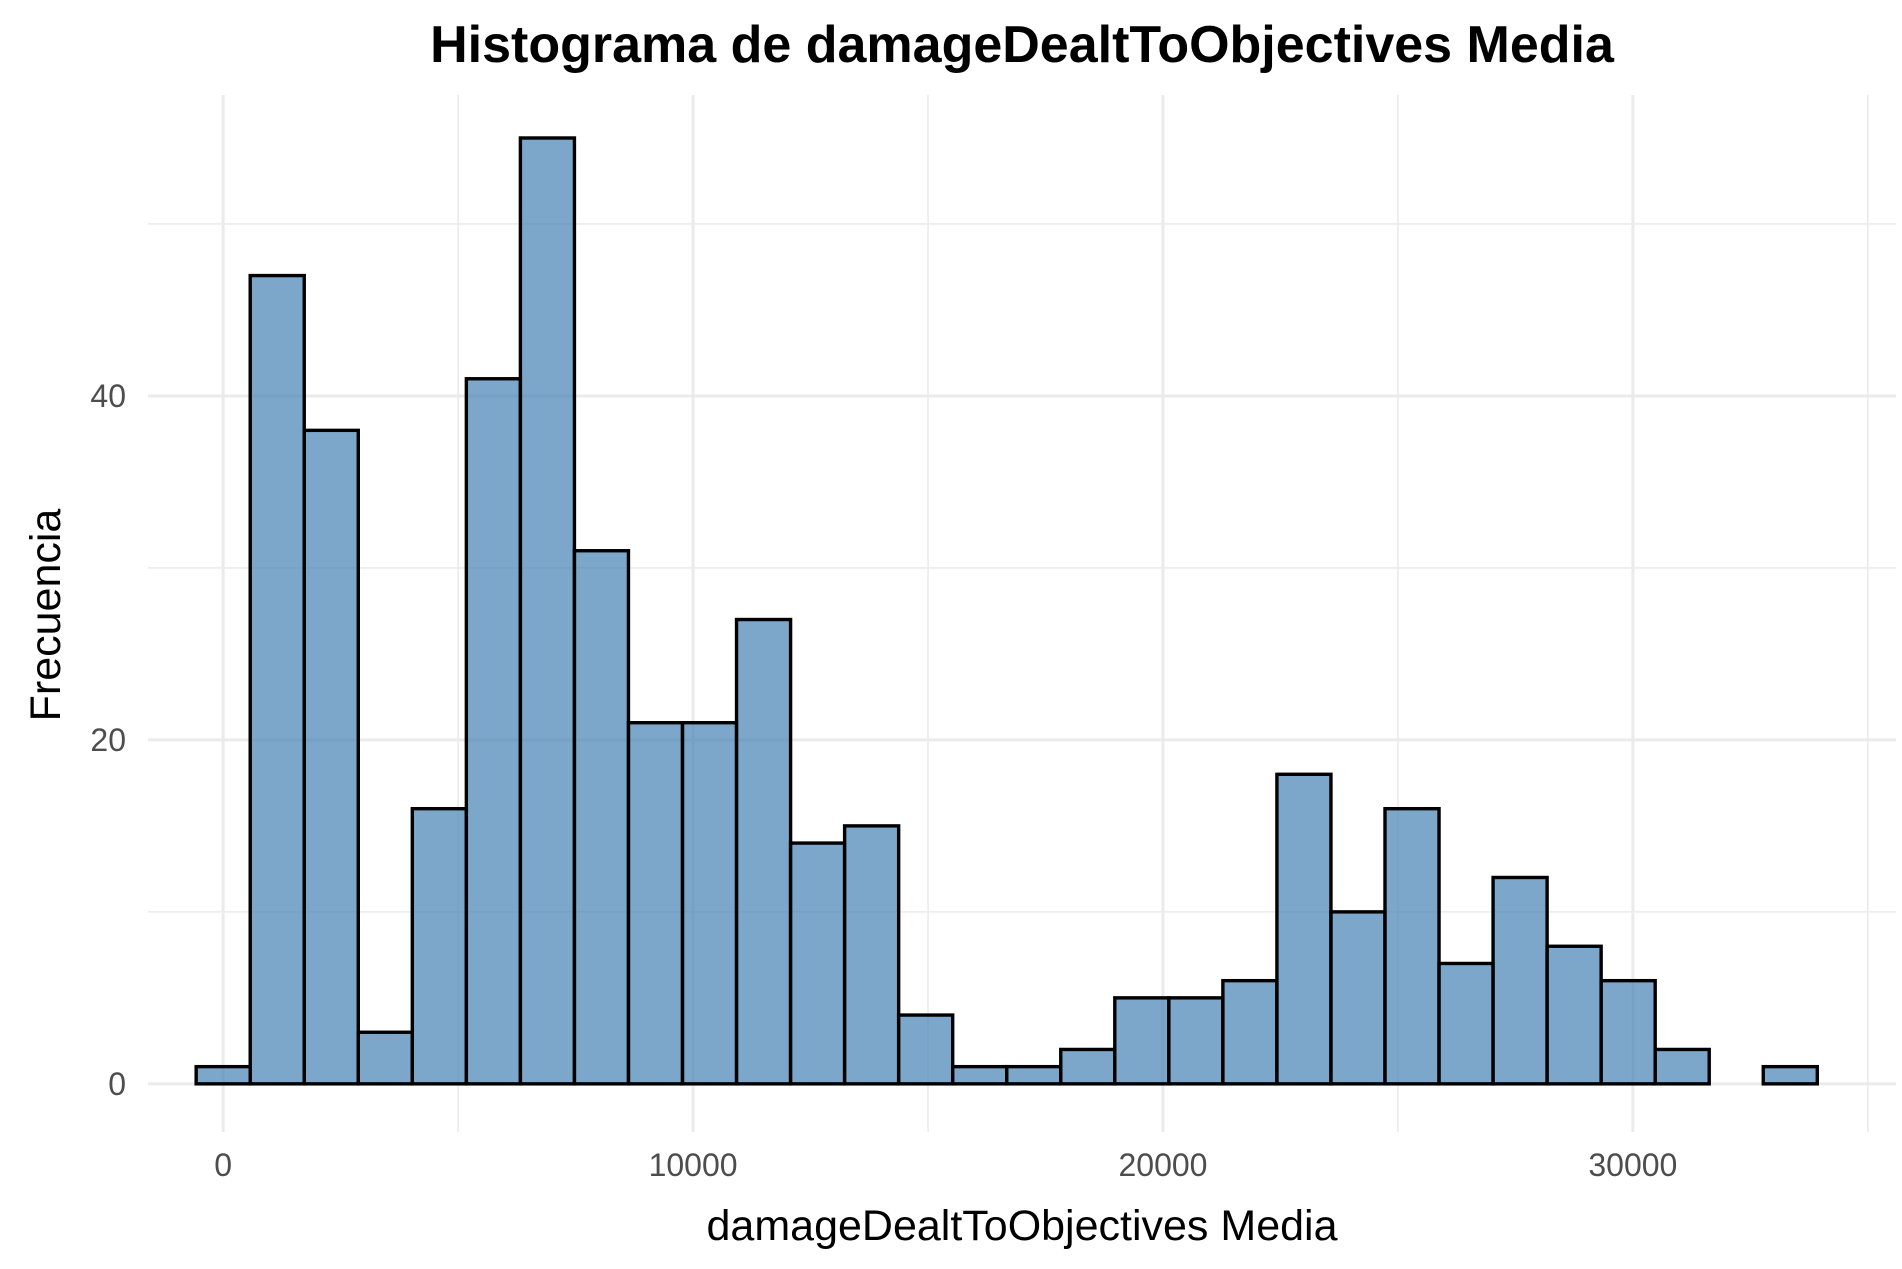  I want to click on y-tick-label: 20, so click(108, 740).